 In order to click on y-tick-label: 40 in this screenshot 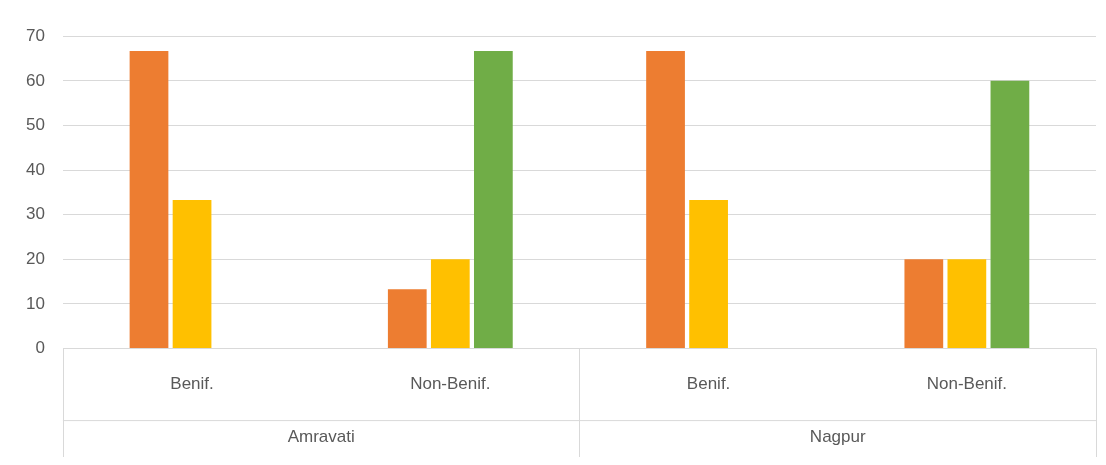, I will do `click(35, 169)`.